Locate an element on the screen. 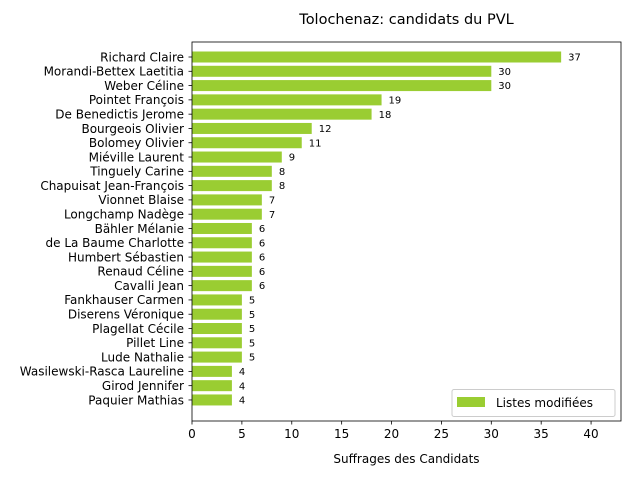 This screenshot has height=480, width=640. x-tick-label: 20 is located at coordinates (391, 434).